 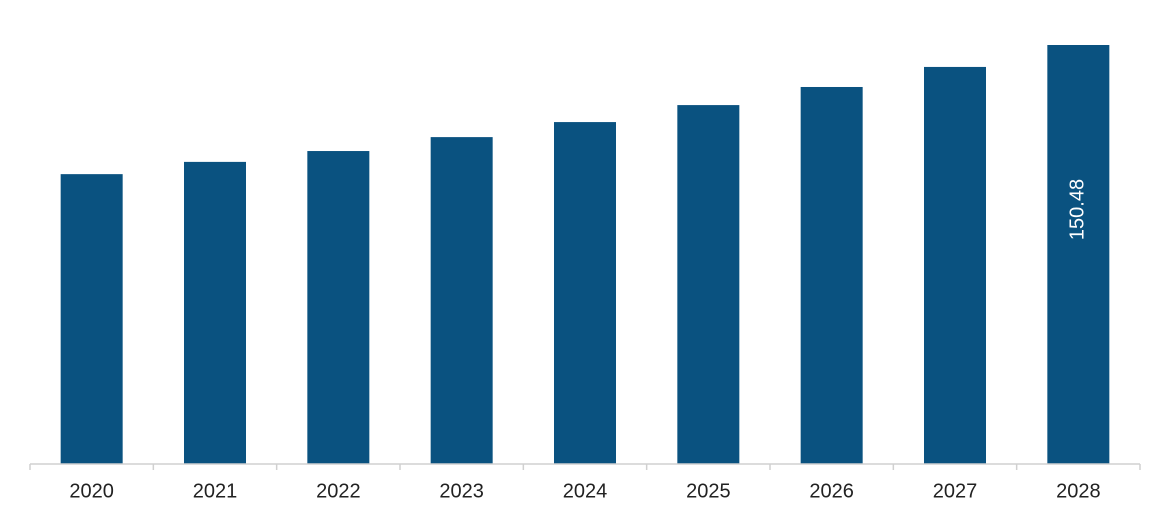 What do you see at coordinates (215, 491) in the screenshot?
I see `x-tick-label: 2021` at bounding box center [215, 491].